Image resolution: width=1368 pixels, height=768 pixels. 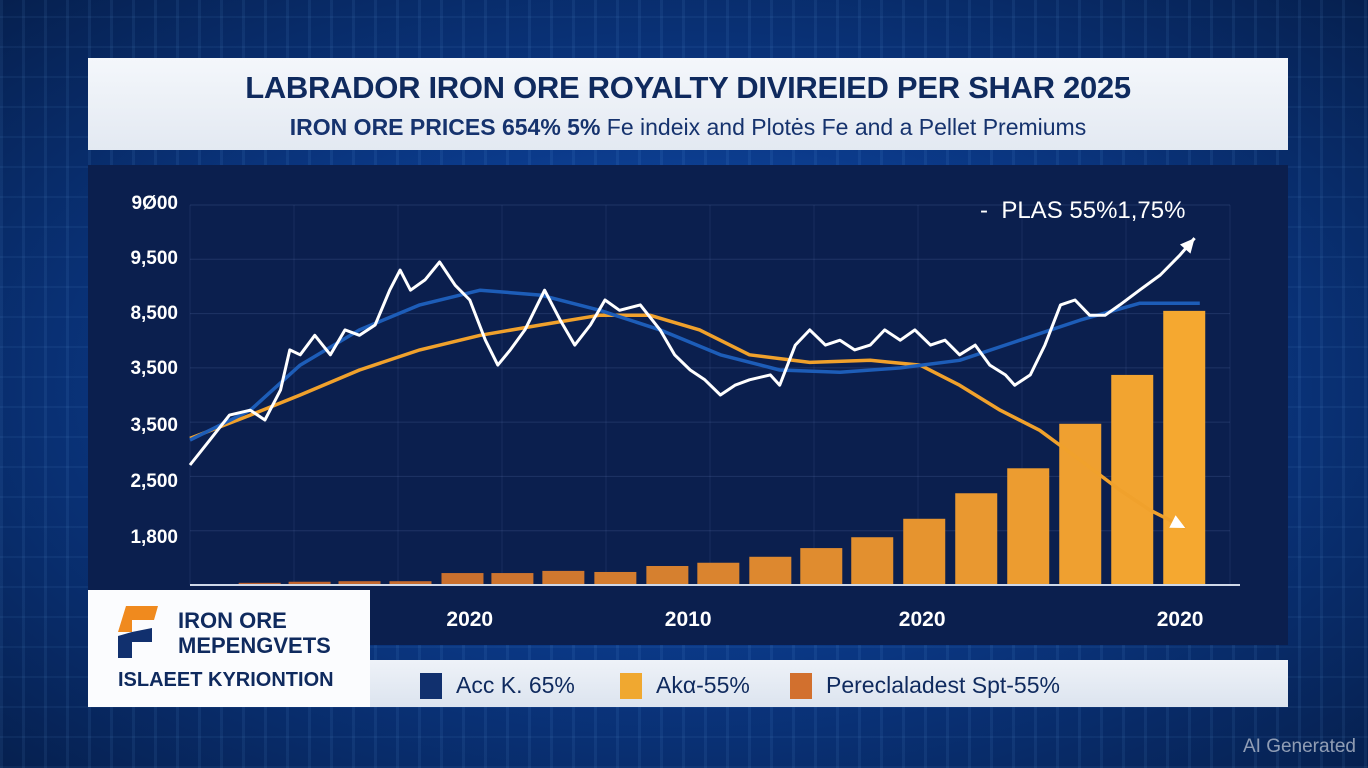 I want to click on subtitle-bold: IRON ORE PRICES 654% 5%, so click(x=445, y=127).